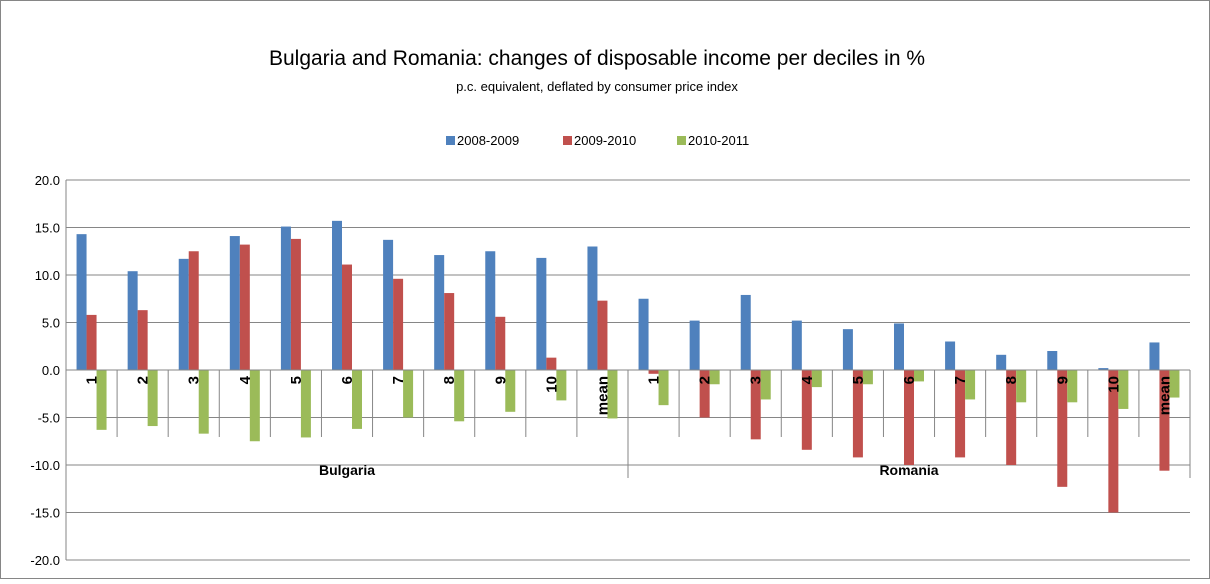  Describe the element at coordinates (605, 140) in the screenshot. I see `legend-label-2009-2010: 2009-2010` at that location.